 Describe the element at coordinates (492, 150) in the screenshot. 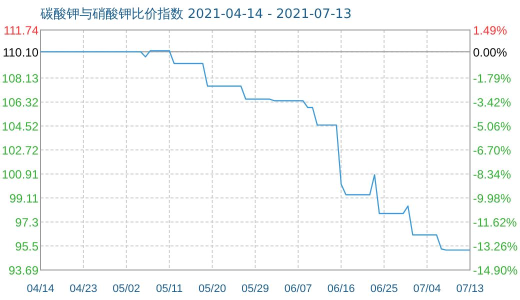

I see `y2-tick-label: -6.70%` at that location.